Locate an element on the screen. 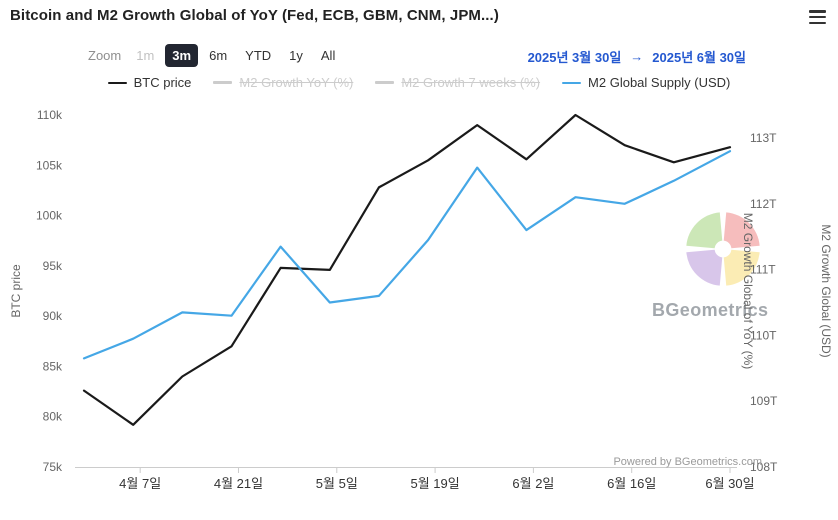  left-axis-tick-label: 100k is located at coordinates (49, 216).